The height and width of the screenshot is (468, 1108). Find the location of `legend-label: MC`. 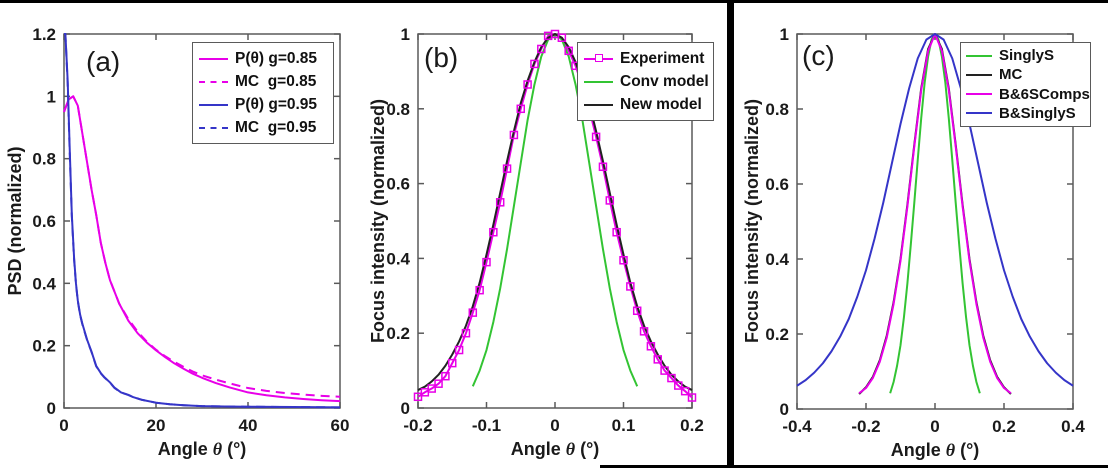

legend-label: MC is located at coordinates (1011, 75).